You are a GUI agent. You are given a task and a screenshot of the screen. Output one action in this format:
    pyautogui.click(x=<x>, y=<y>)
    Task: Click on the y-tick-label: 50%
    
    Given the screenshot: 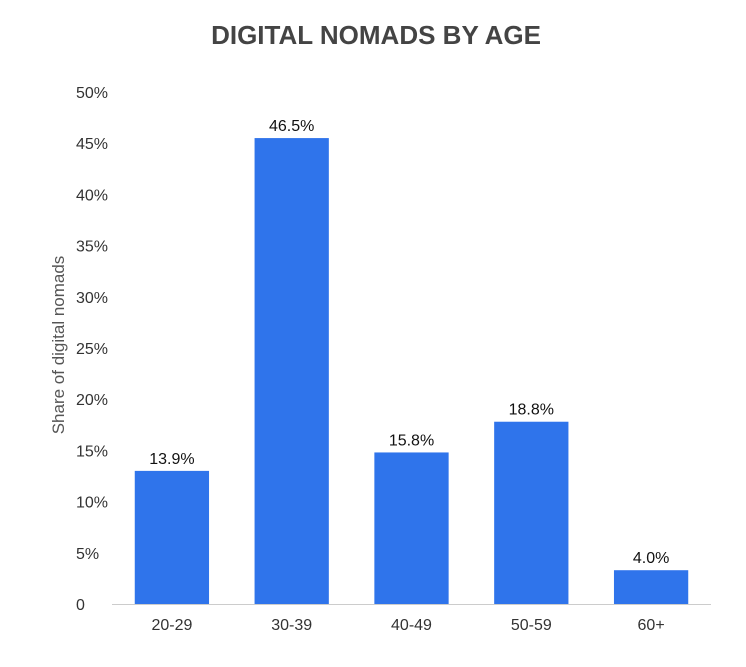 What is the action you would take?
    pyautogui.click(x=92, y=93)
    